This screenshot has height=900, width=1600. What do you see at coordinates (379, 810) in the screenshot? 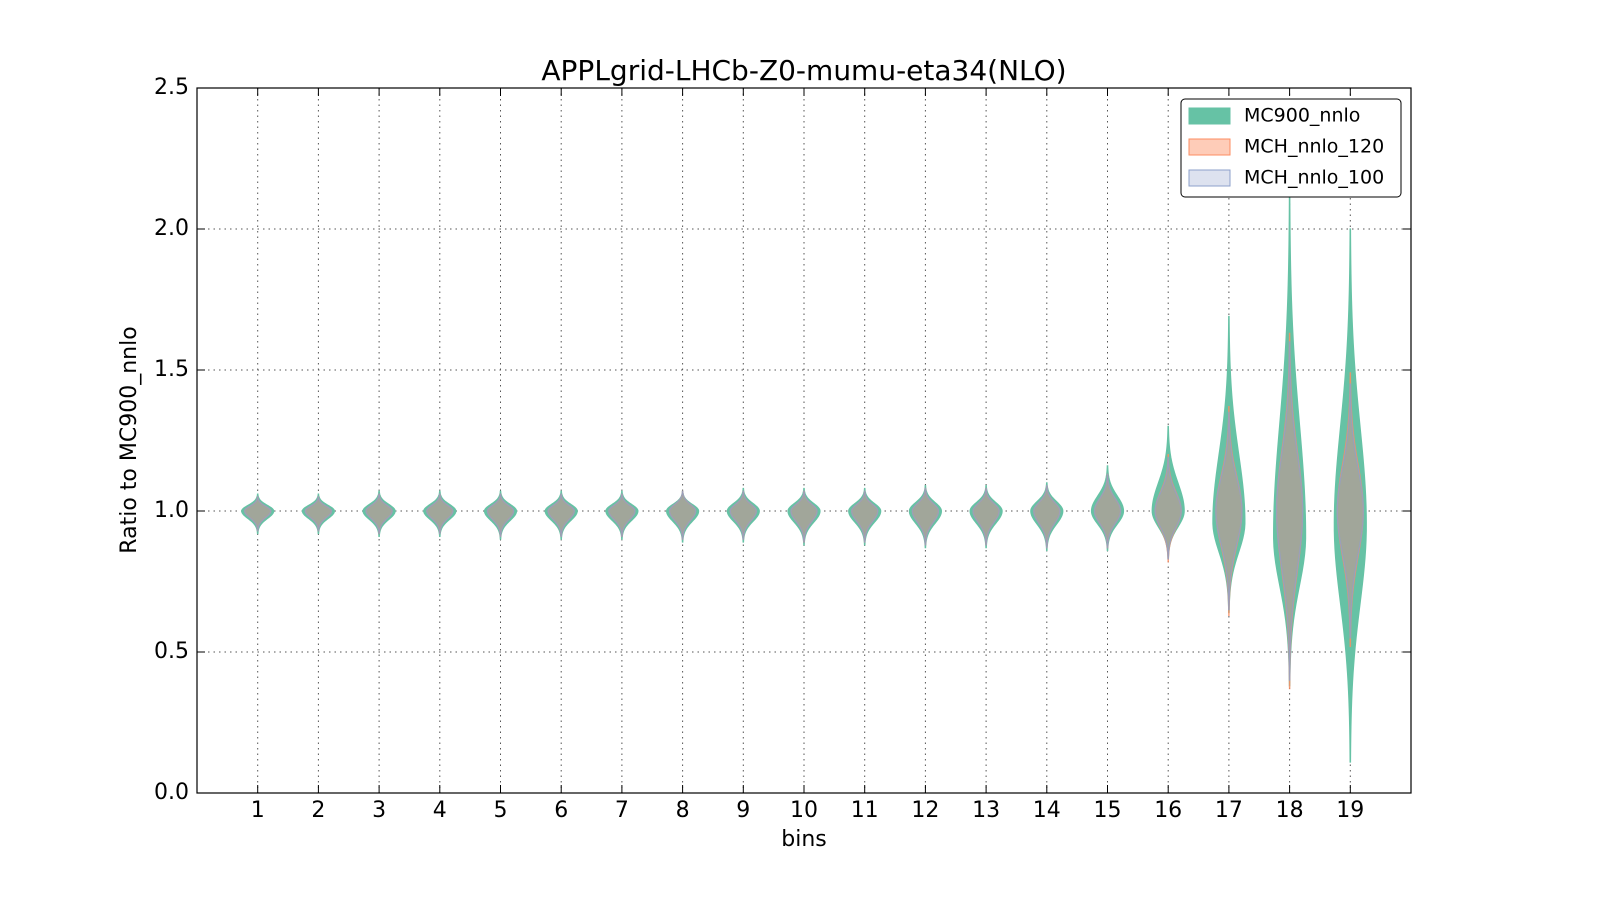
I see `x-tick-label: 3` at bounding box center [379, 810].